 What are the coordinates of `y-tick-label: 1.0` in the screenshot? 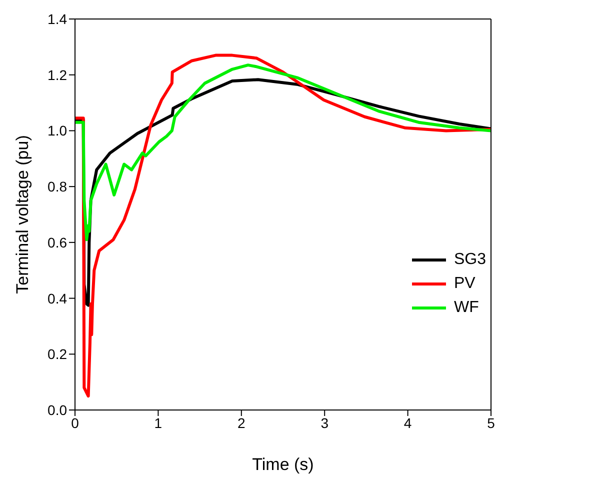 It's located at (58, 130).